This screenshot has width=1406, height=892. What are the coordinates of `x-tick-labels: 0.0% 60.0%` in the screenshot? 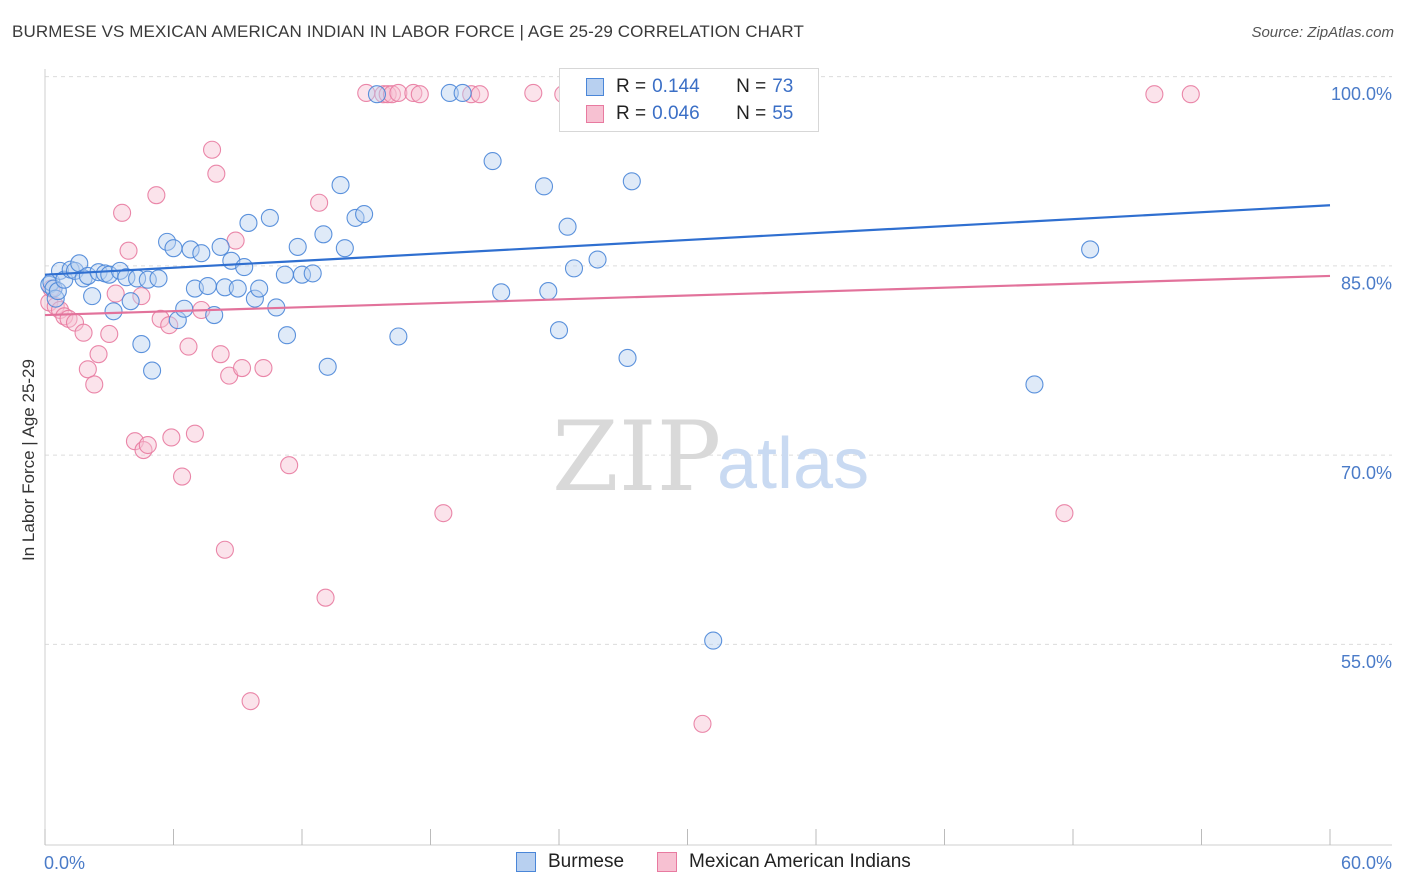 It's located at (718, 863).